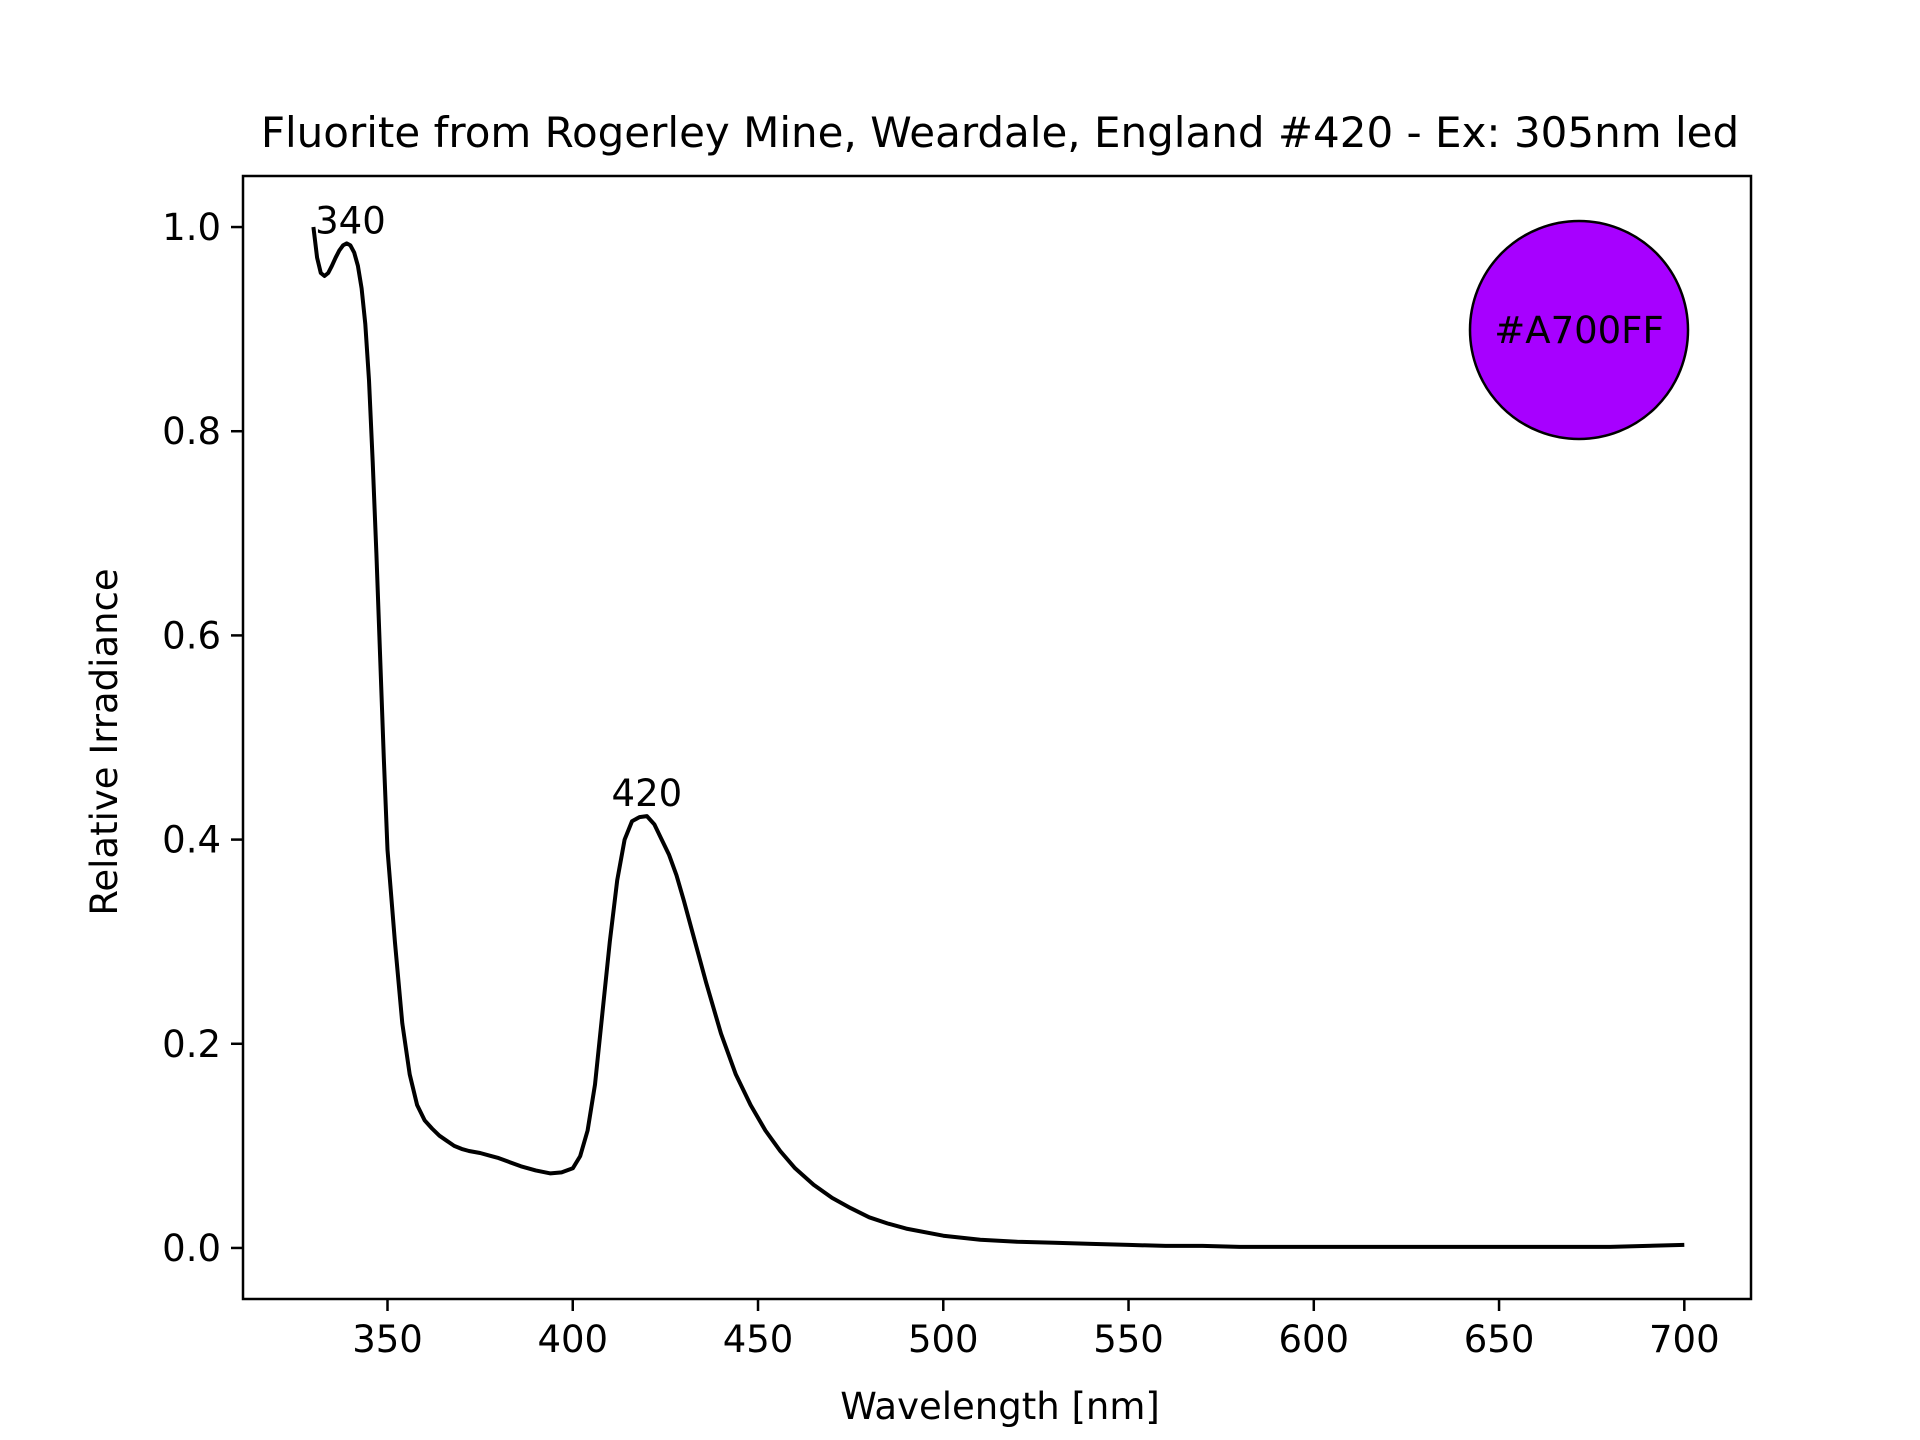 The image size is (1920, 1440). What do you see at coordinates (1313, 1339) in the screenshot?
I see `x-tick-label: 600` at bounding box center [1313, 1339].